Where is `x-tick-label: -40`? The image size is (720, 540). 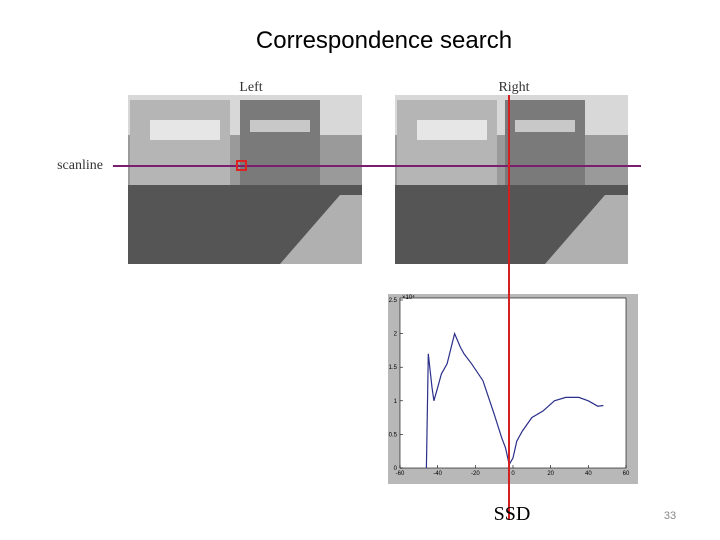 x-tick-label: -40 is located at coordinates (437, 474).